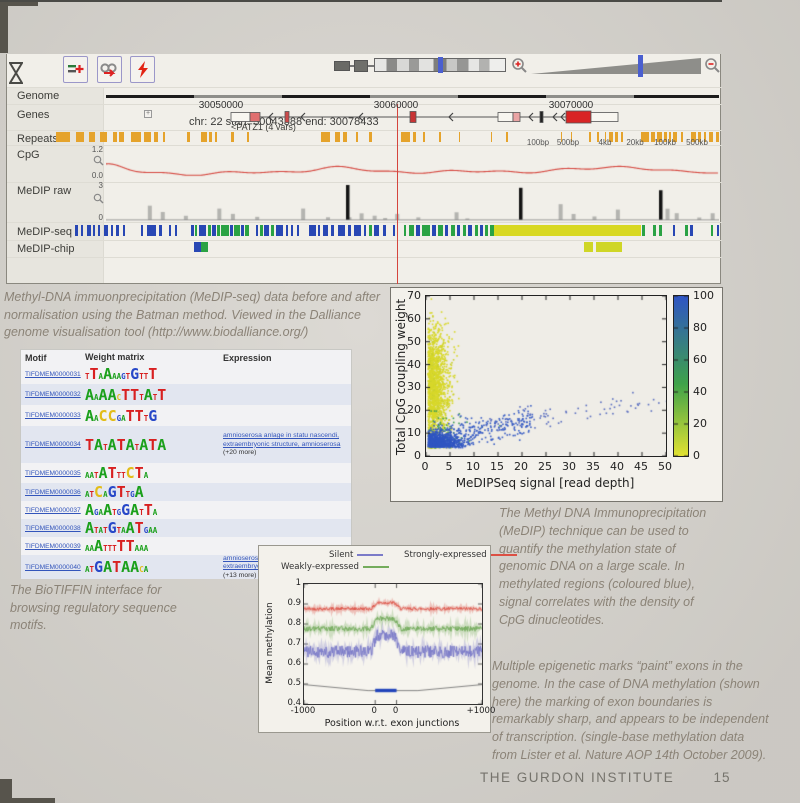  Describe the element at coordinates (519, 65) in the screenshot. I see `zoom-in-icon` at that location.